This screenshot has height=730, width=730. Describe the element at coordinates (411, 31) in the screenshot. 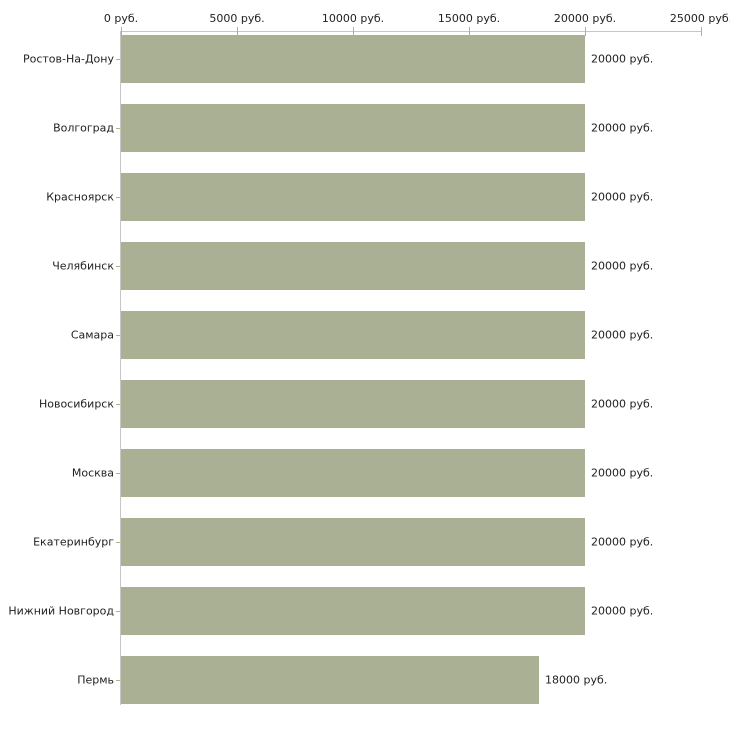

I see `x-axis-line` at that location.